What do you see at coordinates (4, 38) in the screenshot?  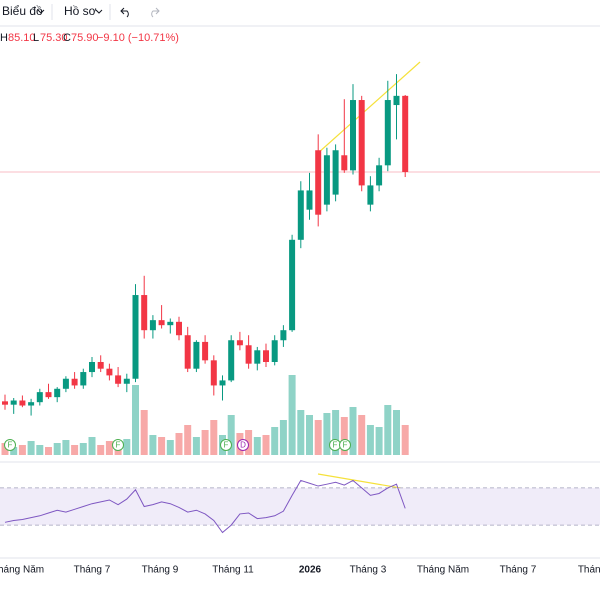 I see `legend-label: H` at bounding box center [4, 38].